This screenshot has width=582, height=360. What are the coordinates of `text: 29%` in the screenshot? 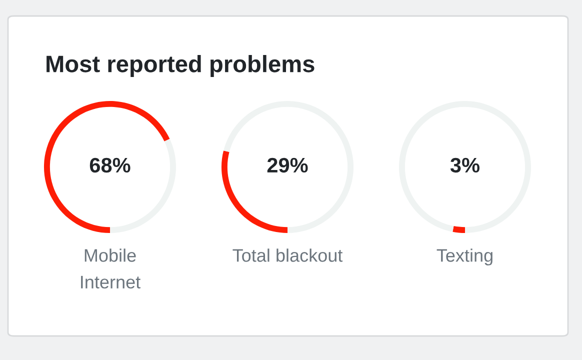 It's located at (287, 165).